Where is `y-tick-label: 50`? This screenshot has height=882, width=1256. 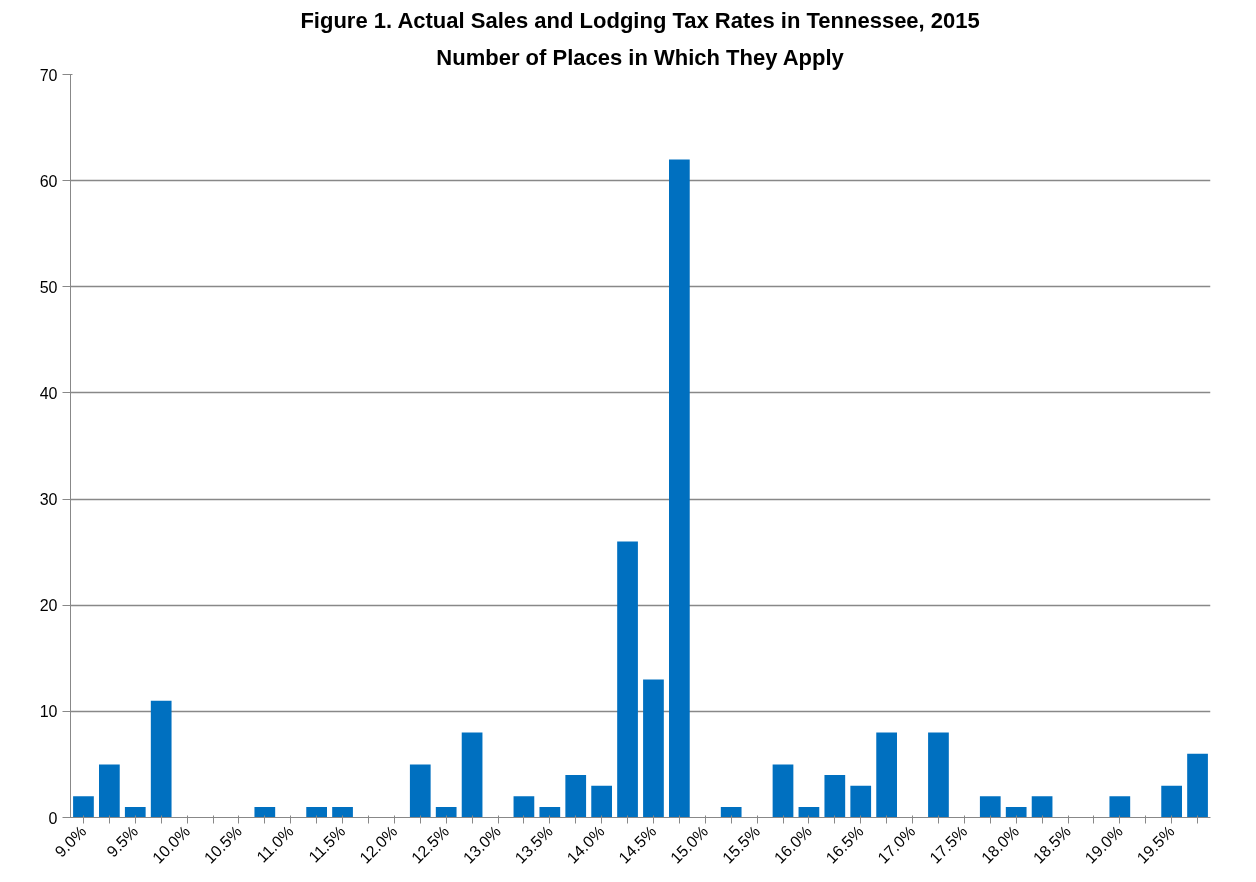 y-tick-label: 50 is located at coordinates (48, 287).